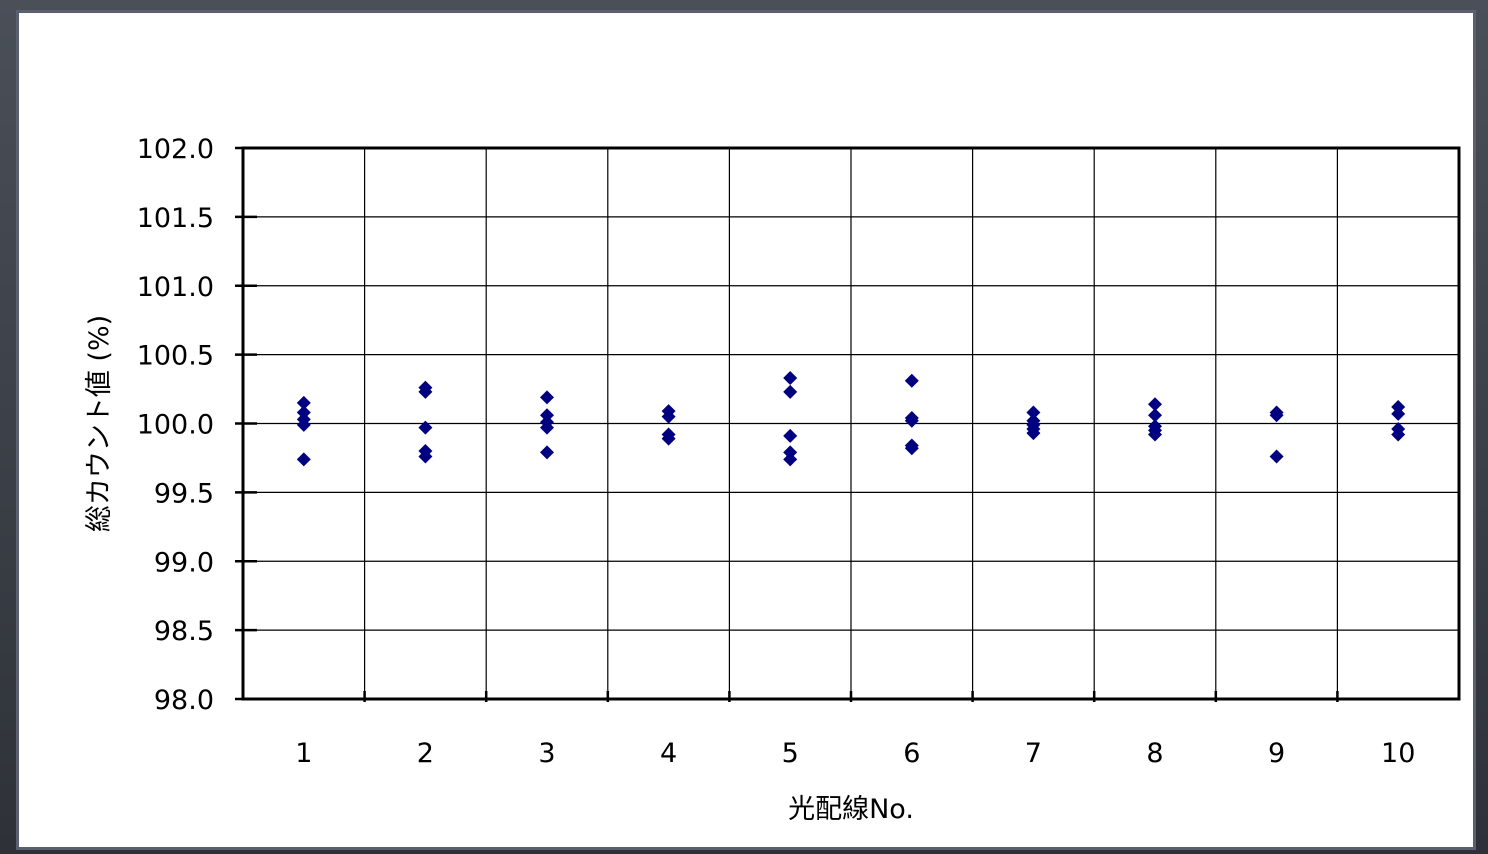 Image resolution: width=1488 pixels, height=854 pixels. Describe the element at coordinates (99, 423) in the screenshot. I see `y-axis-title: 総カウント値 (%)` at that location.